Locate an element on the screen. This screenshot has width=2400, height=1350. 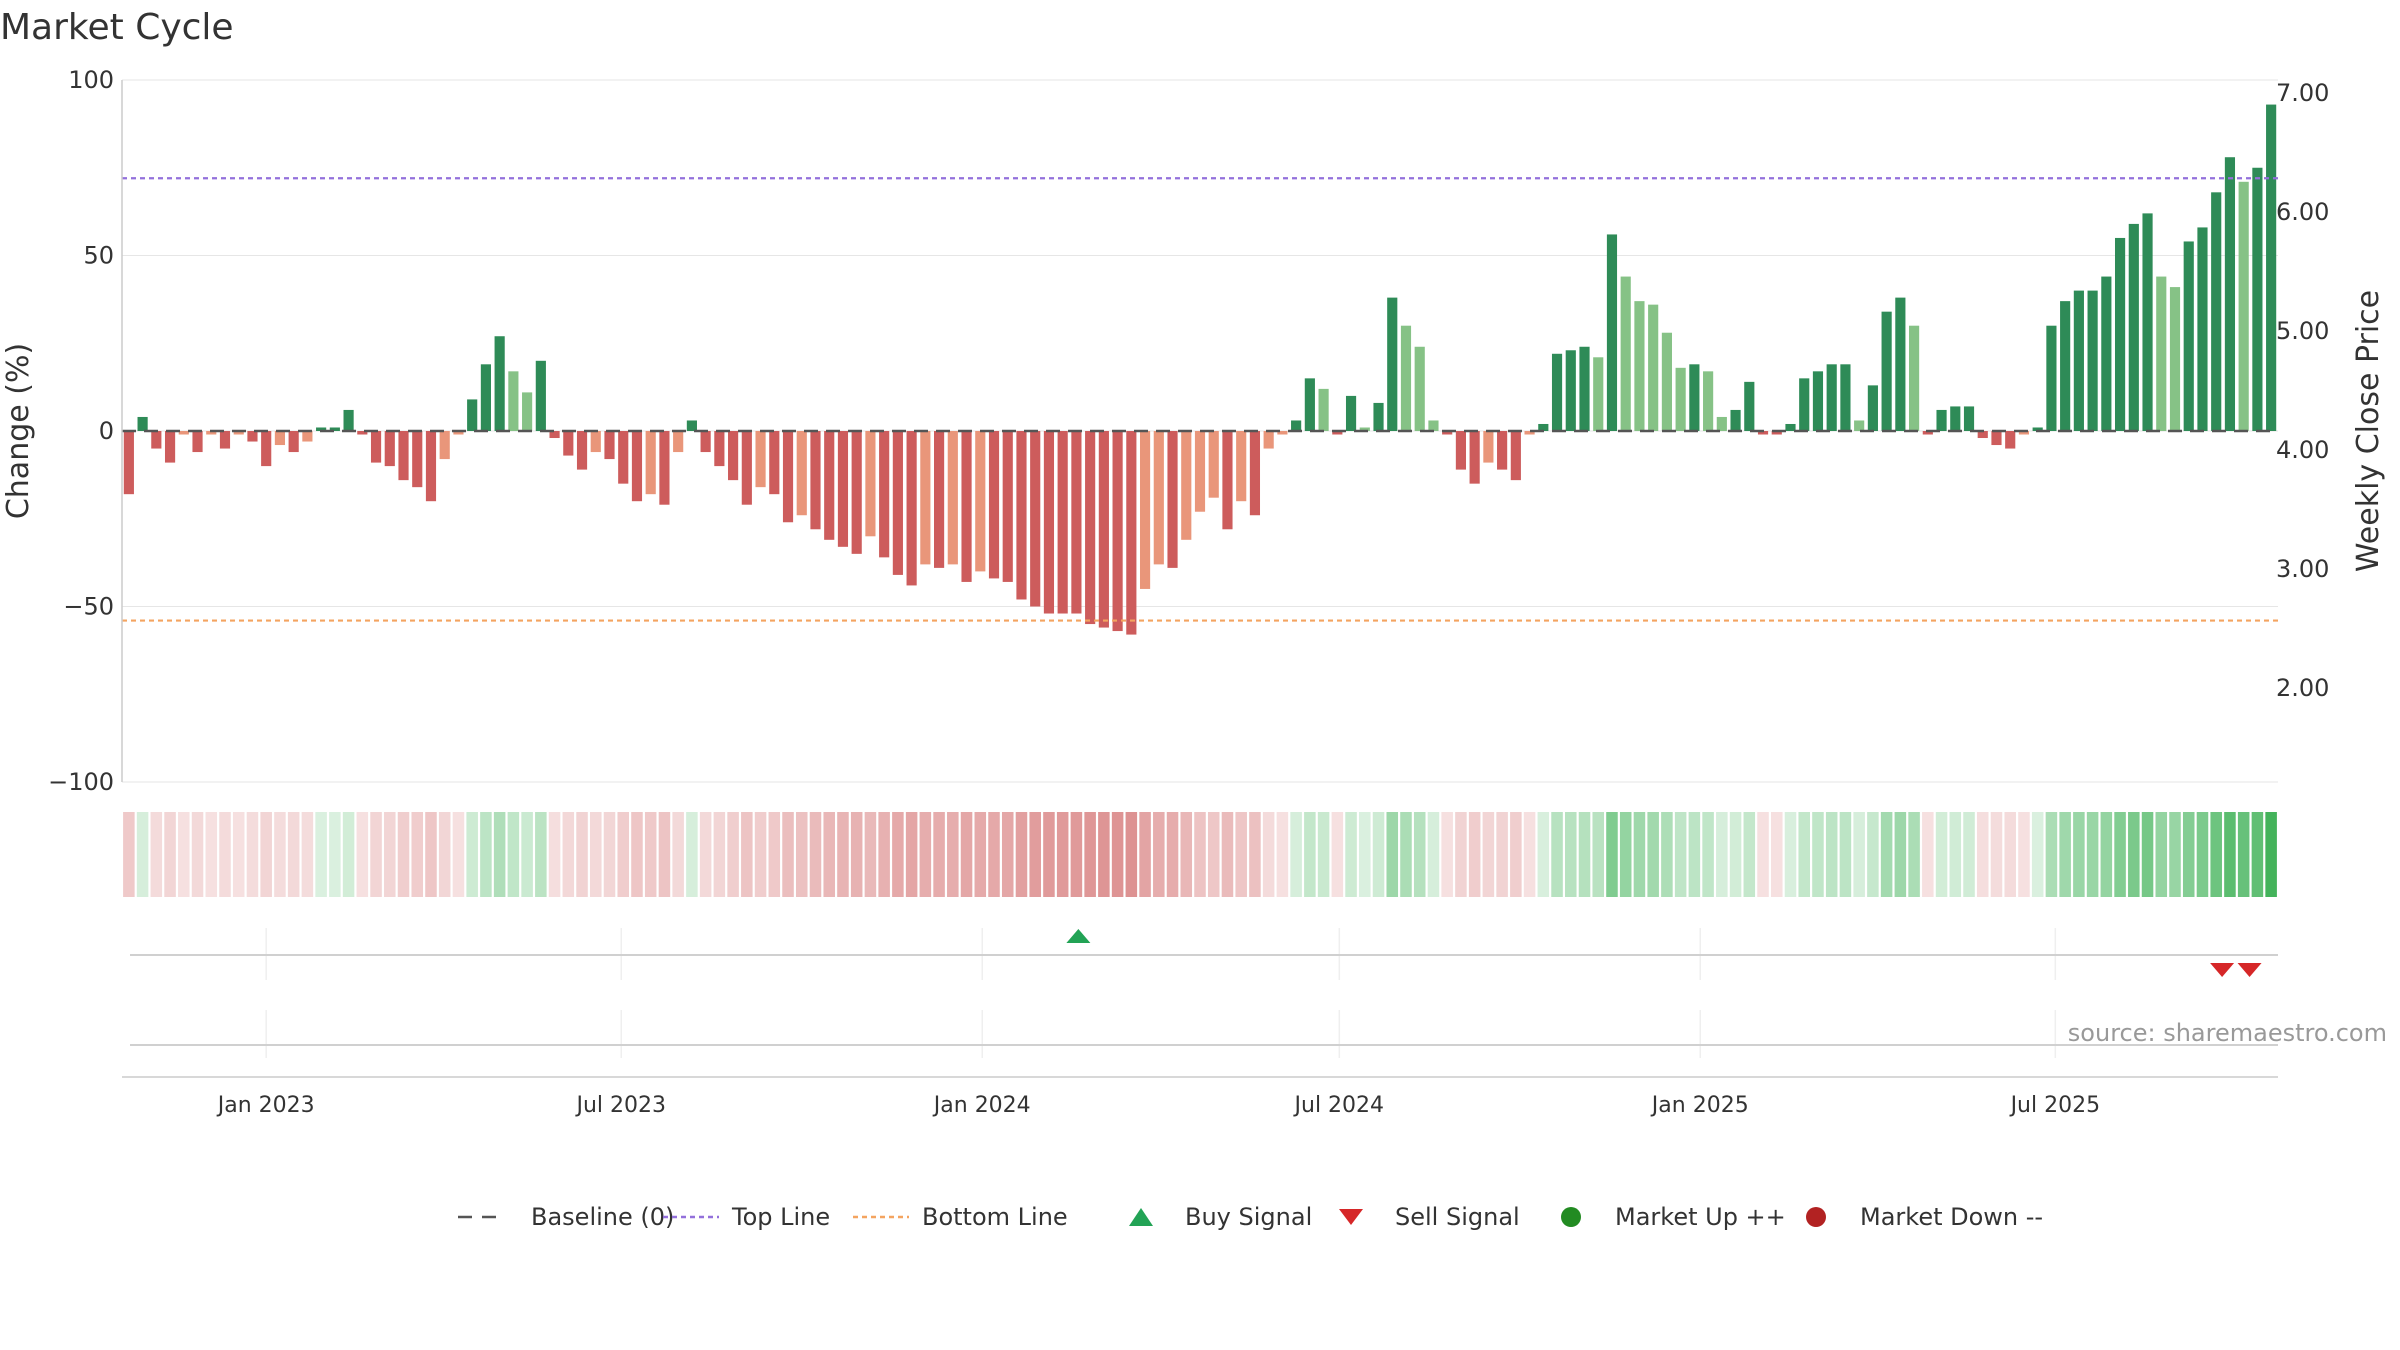
y-tick-label: 50 is located at coordinates (98, 256).